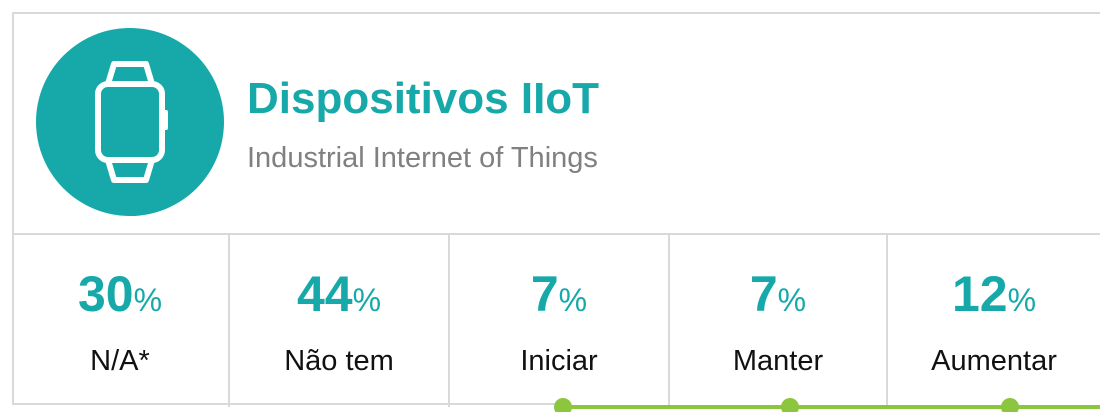  I want to click on watch-icon, so click(131, 122).